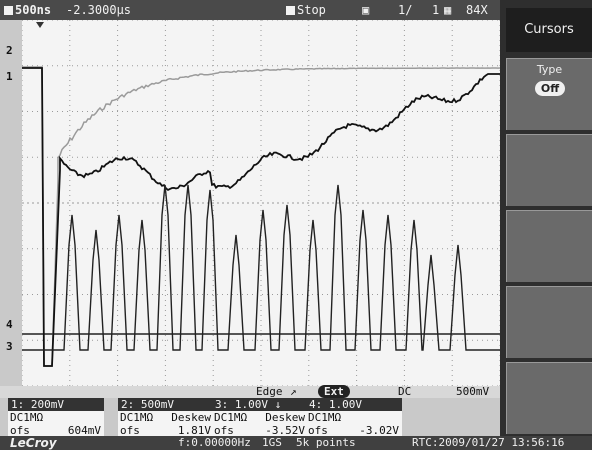  I want to click on channel-2-info: 2: 500mV DC1MΩ Deskew ofs 1.81V, so click(166, 419).